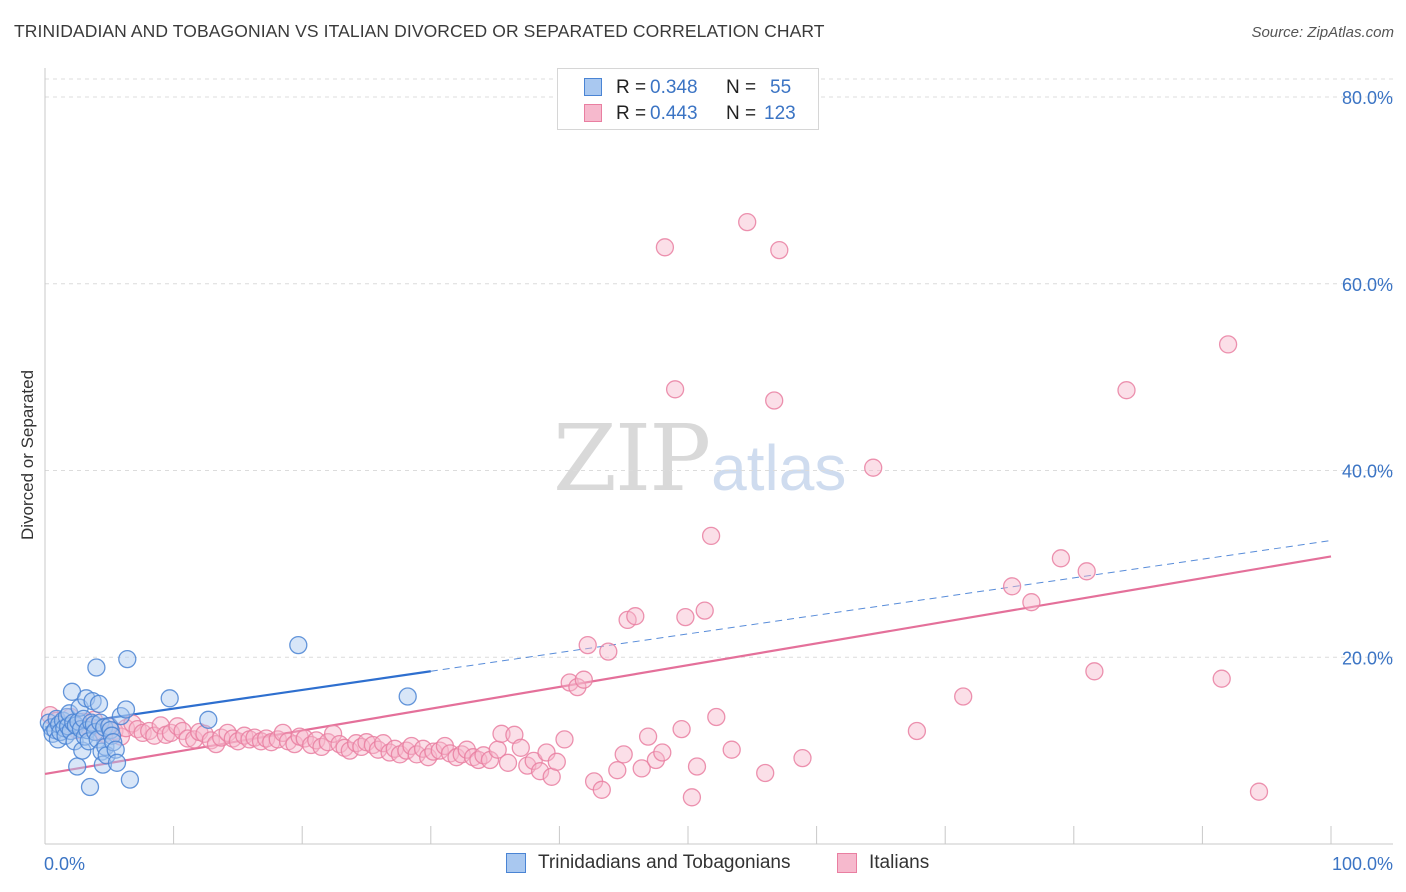 The height and width of the screenshot is (892, 1406). What do you see at coordinates (64, 864) in the screenshot?
I see `x-tick-label-min: 0.0%` at bounding box center [64, 864].